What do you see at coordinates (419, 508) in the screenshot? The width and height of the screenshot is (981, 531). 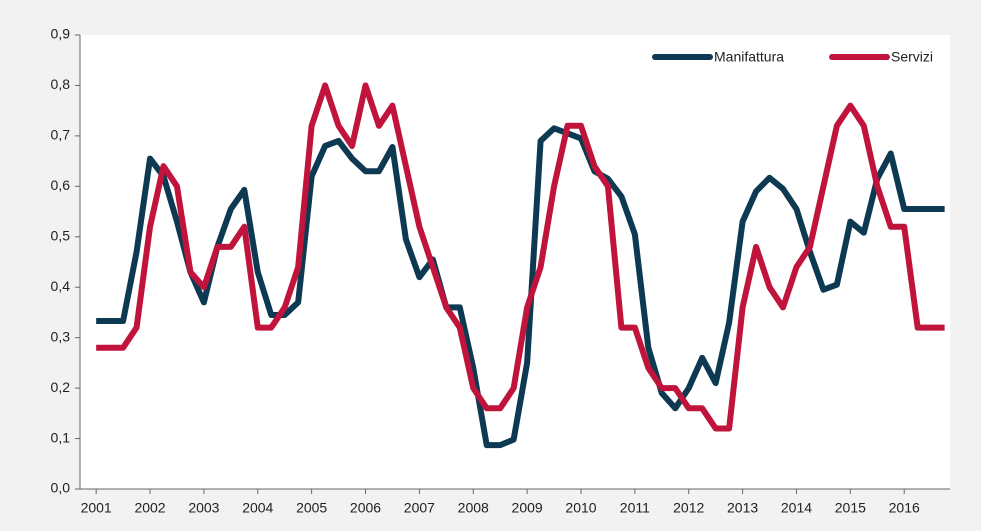 I see `x-tick-label: 2007` at bounding box center [419, 508].